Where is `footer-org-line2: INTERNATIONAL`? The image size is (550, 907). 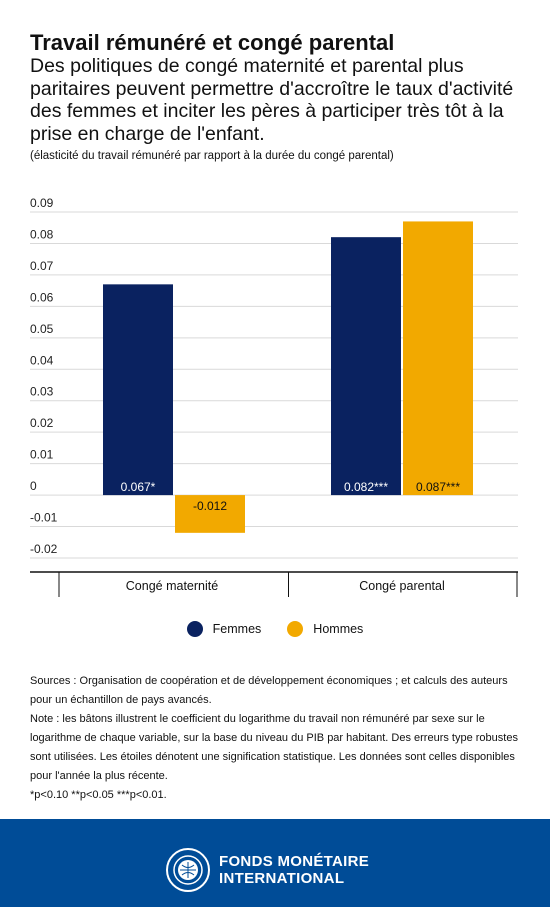 footer-org-line2: INTERNATIONAL is located at coordinates (282, 878).